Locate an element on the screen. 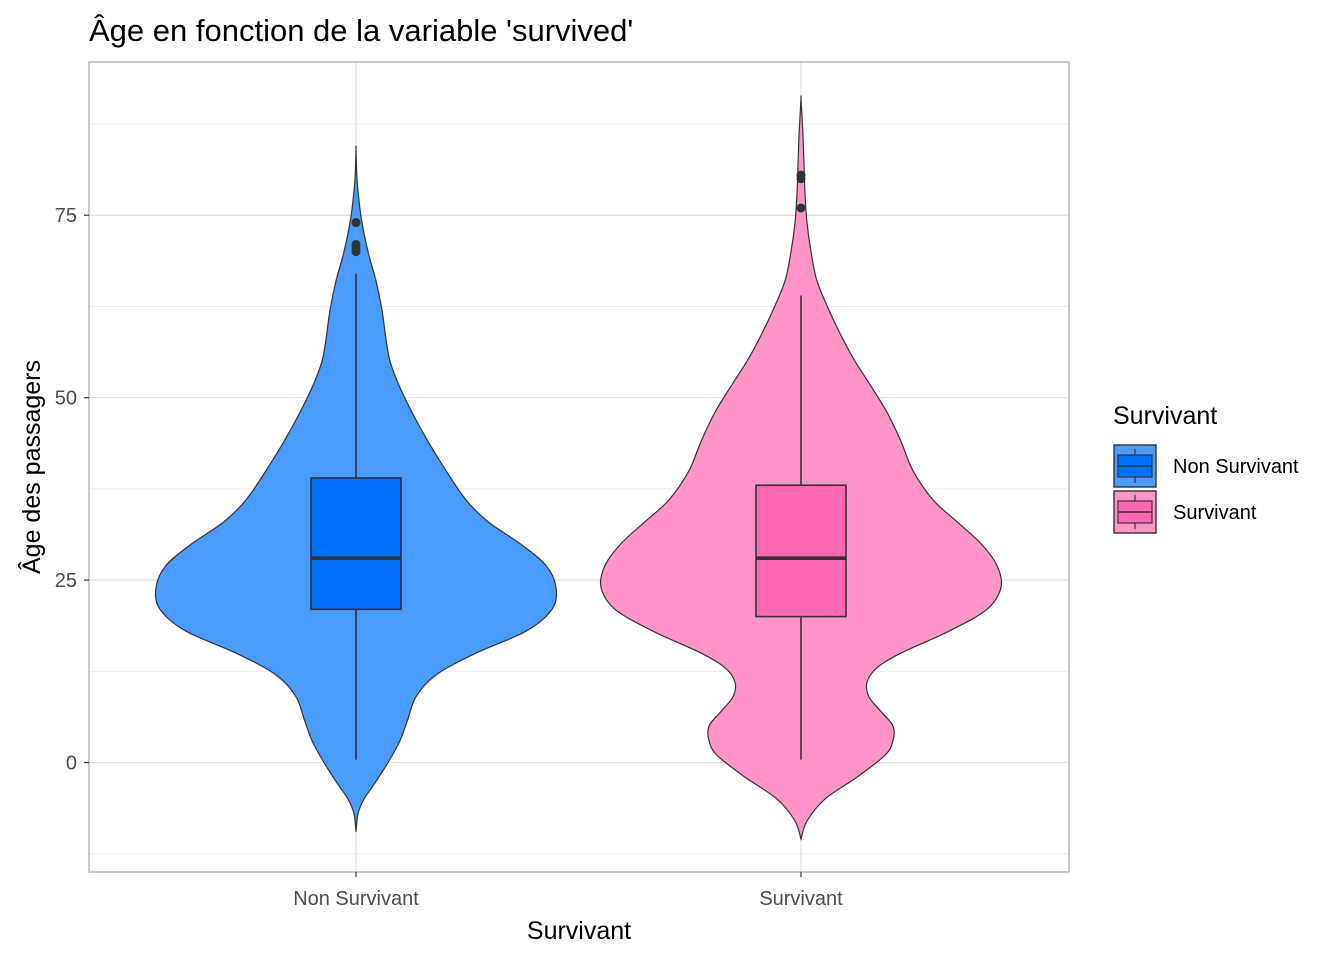 The height and width of the screenshot is (960, 1344). y-tick-label: 50 is located at coordinates (66, 399).